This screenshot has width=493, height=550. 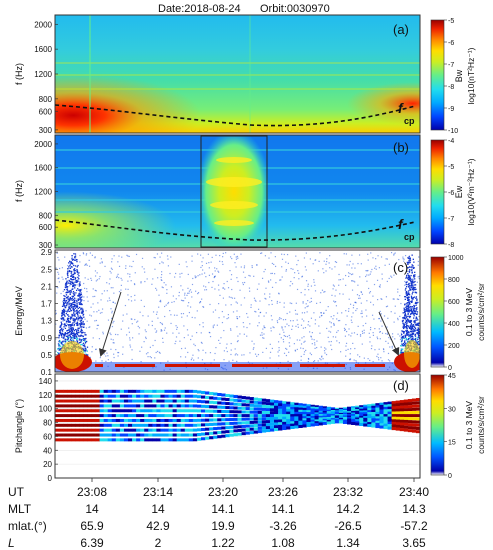 What do you see at coordinates (401, 108) in the screenshot?
I see `panel-a-fcp-label: f` at bounding box center [401, 108].